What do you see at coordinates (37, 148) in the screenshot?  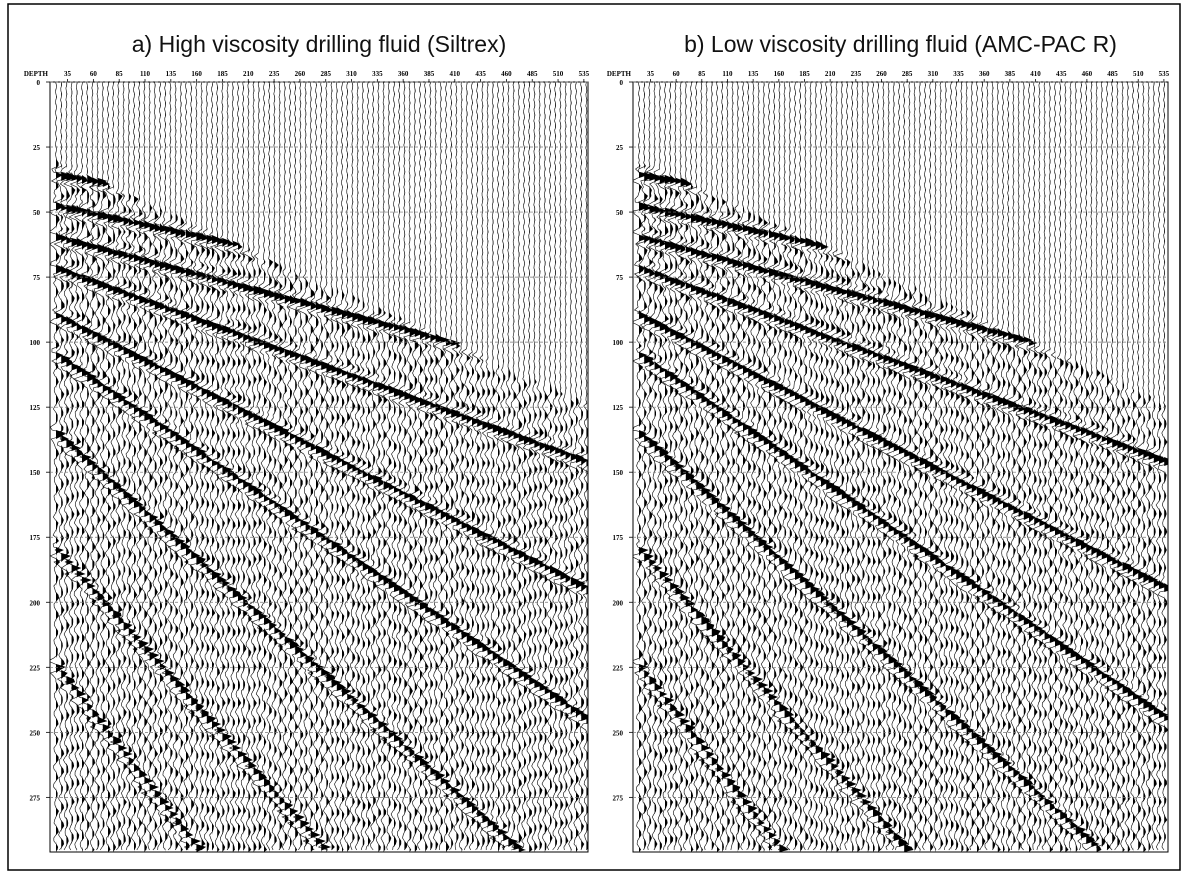 I see `y-tick-label: 25` at bounding box center [37, 148].